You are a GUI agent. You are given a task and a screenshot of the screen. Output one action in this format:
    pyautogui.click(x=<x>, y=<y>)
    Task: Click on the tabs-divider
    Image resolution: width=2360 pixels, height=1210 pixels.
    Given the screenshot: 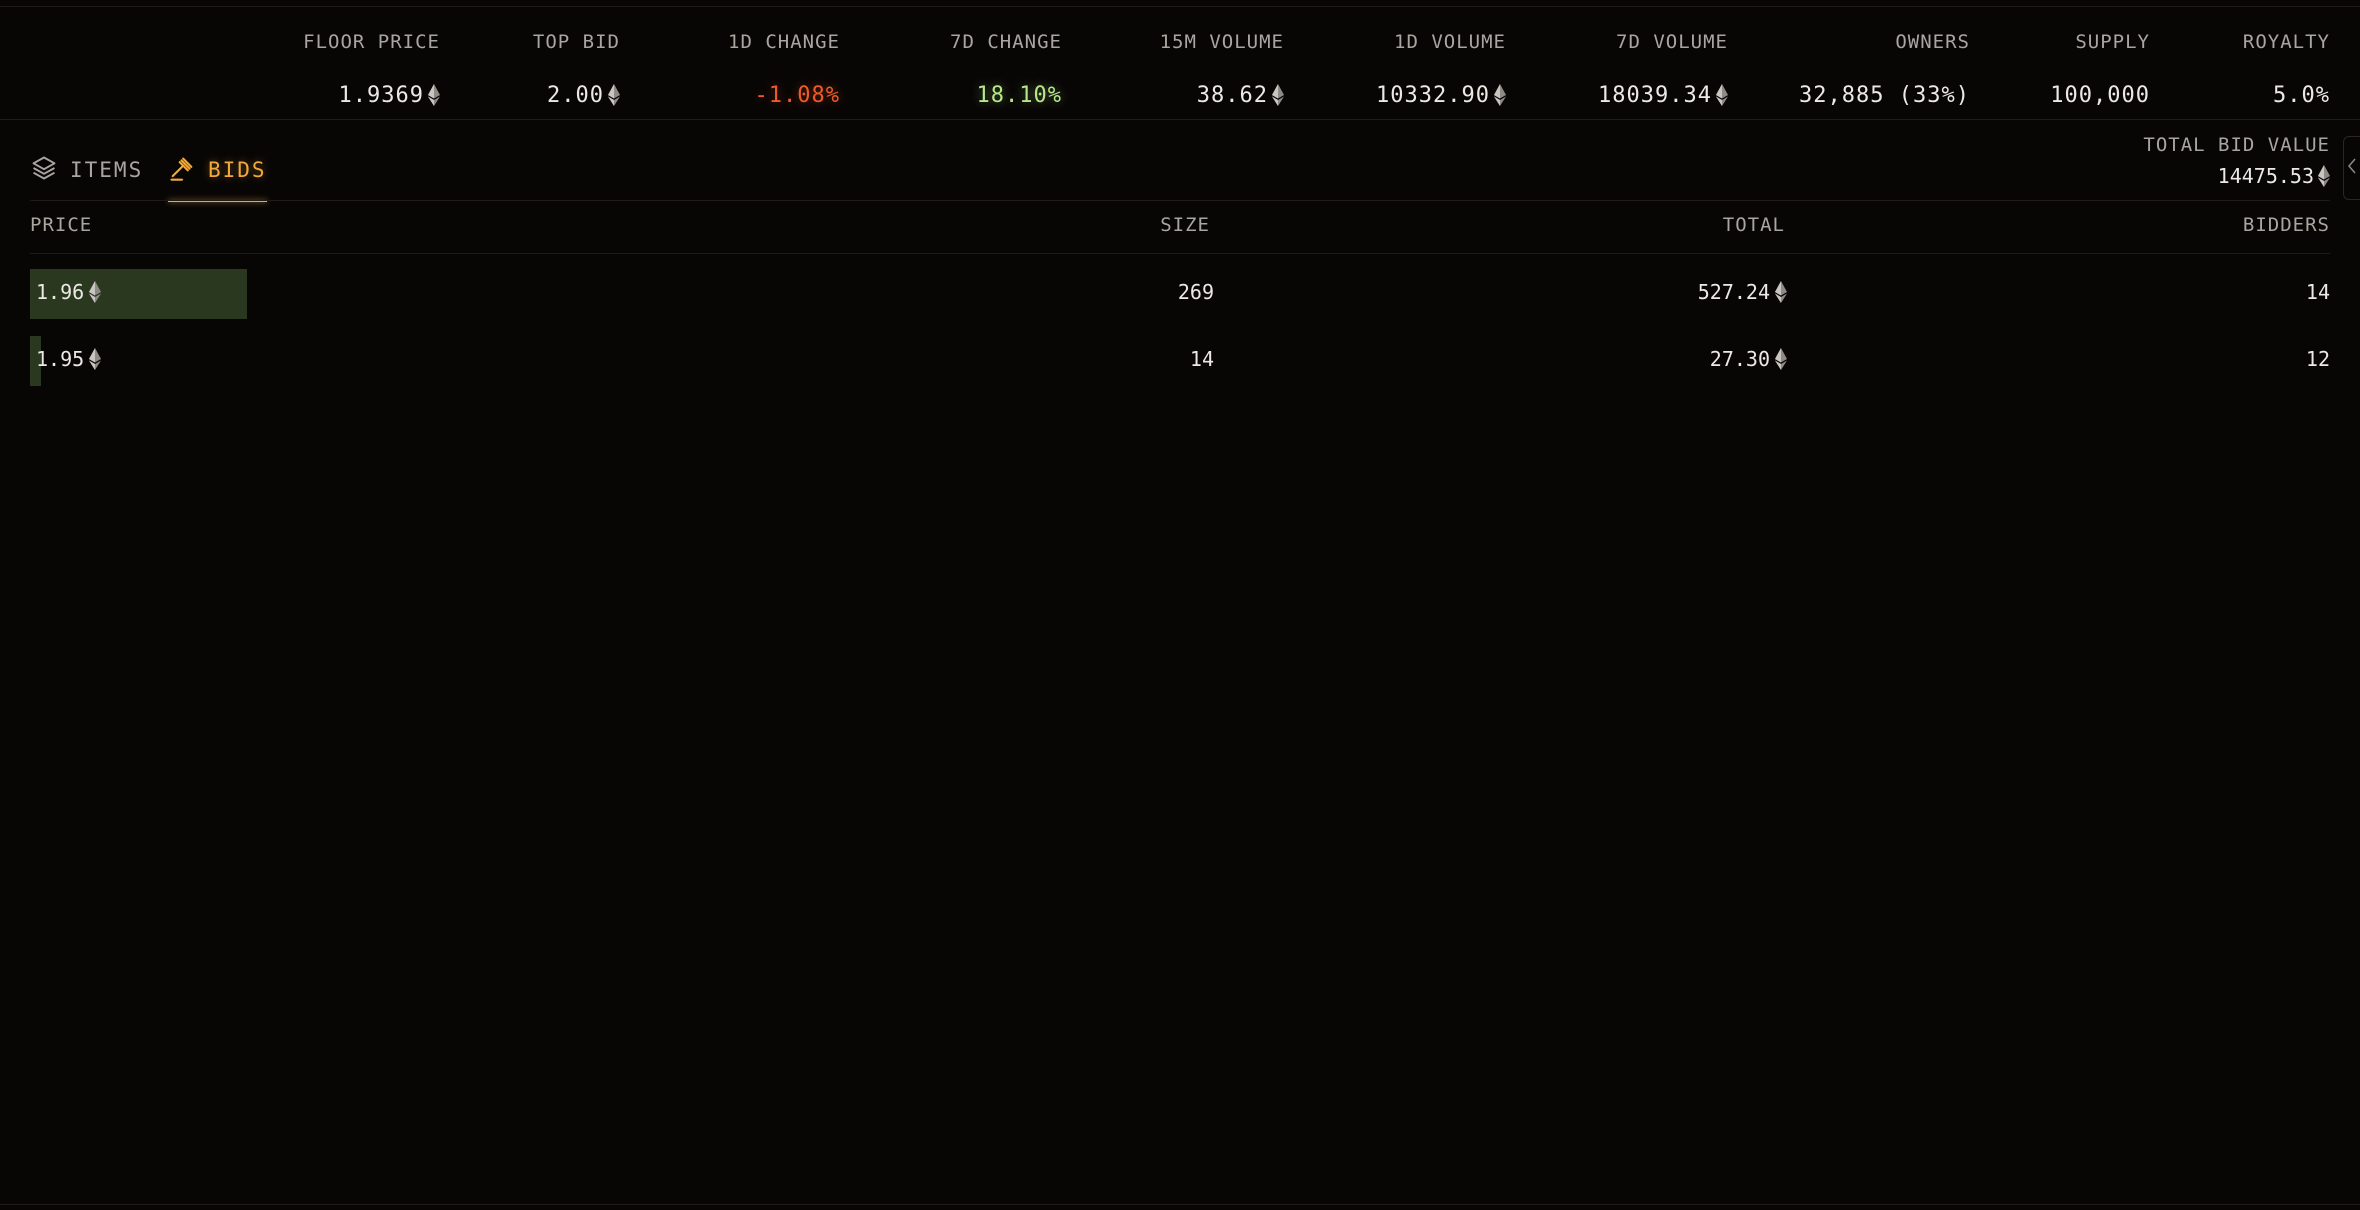 What is the action you would take?
    pyautogui.click(x=1180, y=200)
    